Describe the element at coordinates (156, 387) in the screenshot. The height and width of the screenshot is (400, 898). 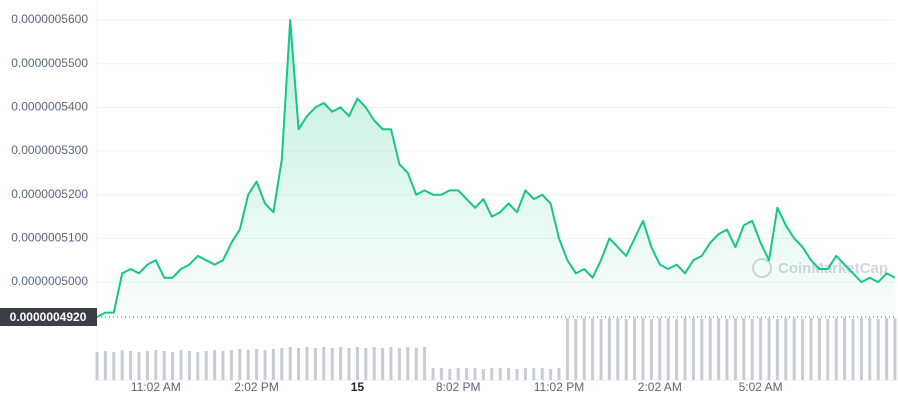
I see `x-tick-label: 11:02 AM` at that location.